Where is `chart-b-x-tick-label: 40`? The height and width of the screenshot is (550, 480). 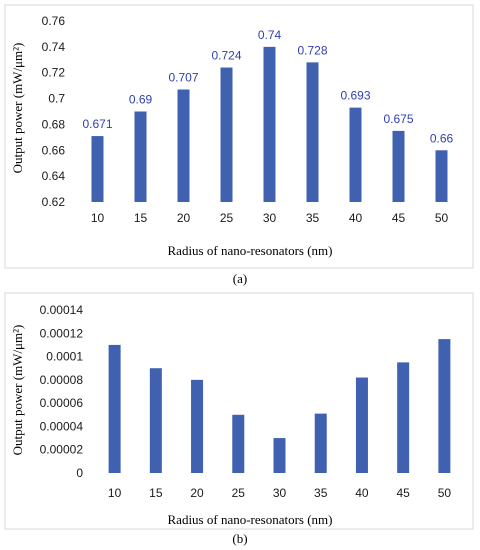 chart-b-x-tick-label: 40 is located at coordinates (362, 493).